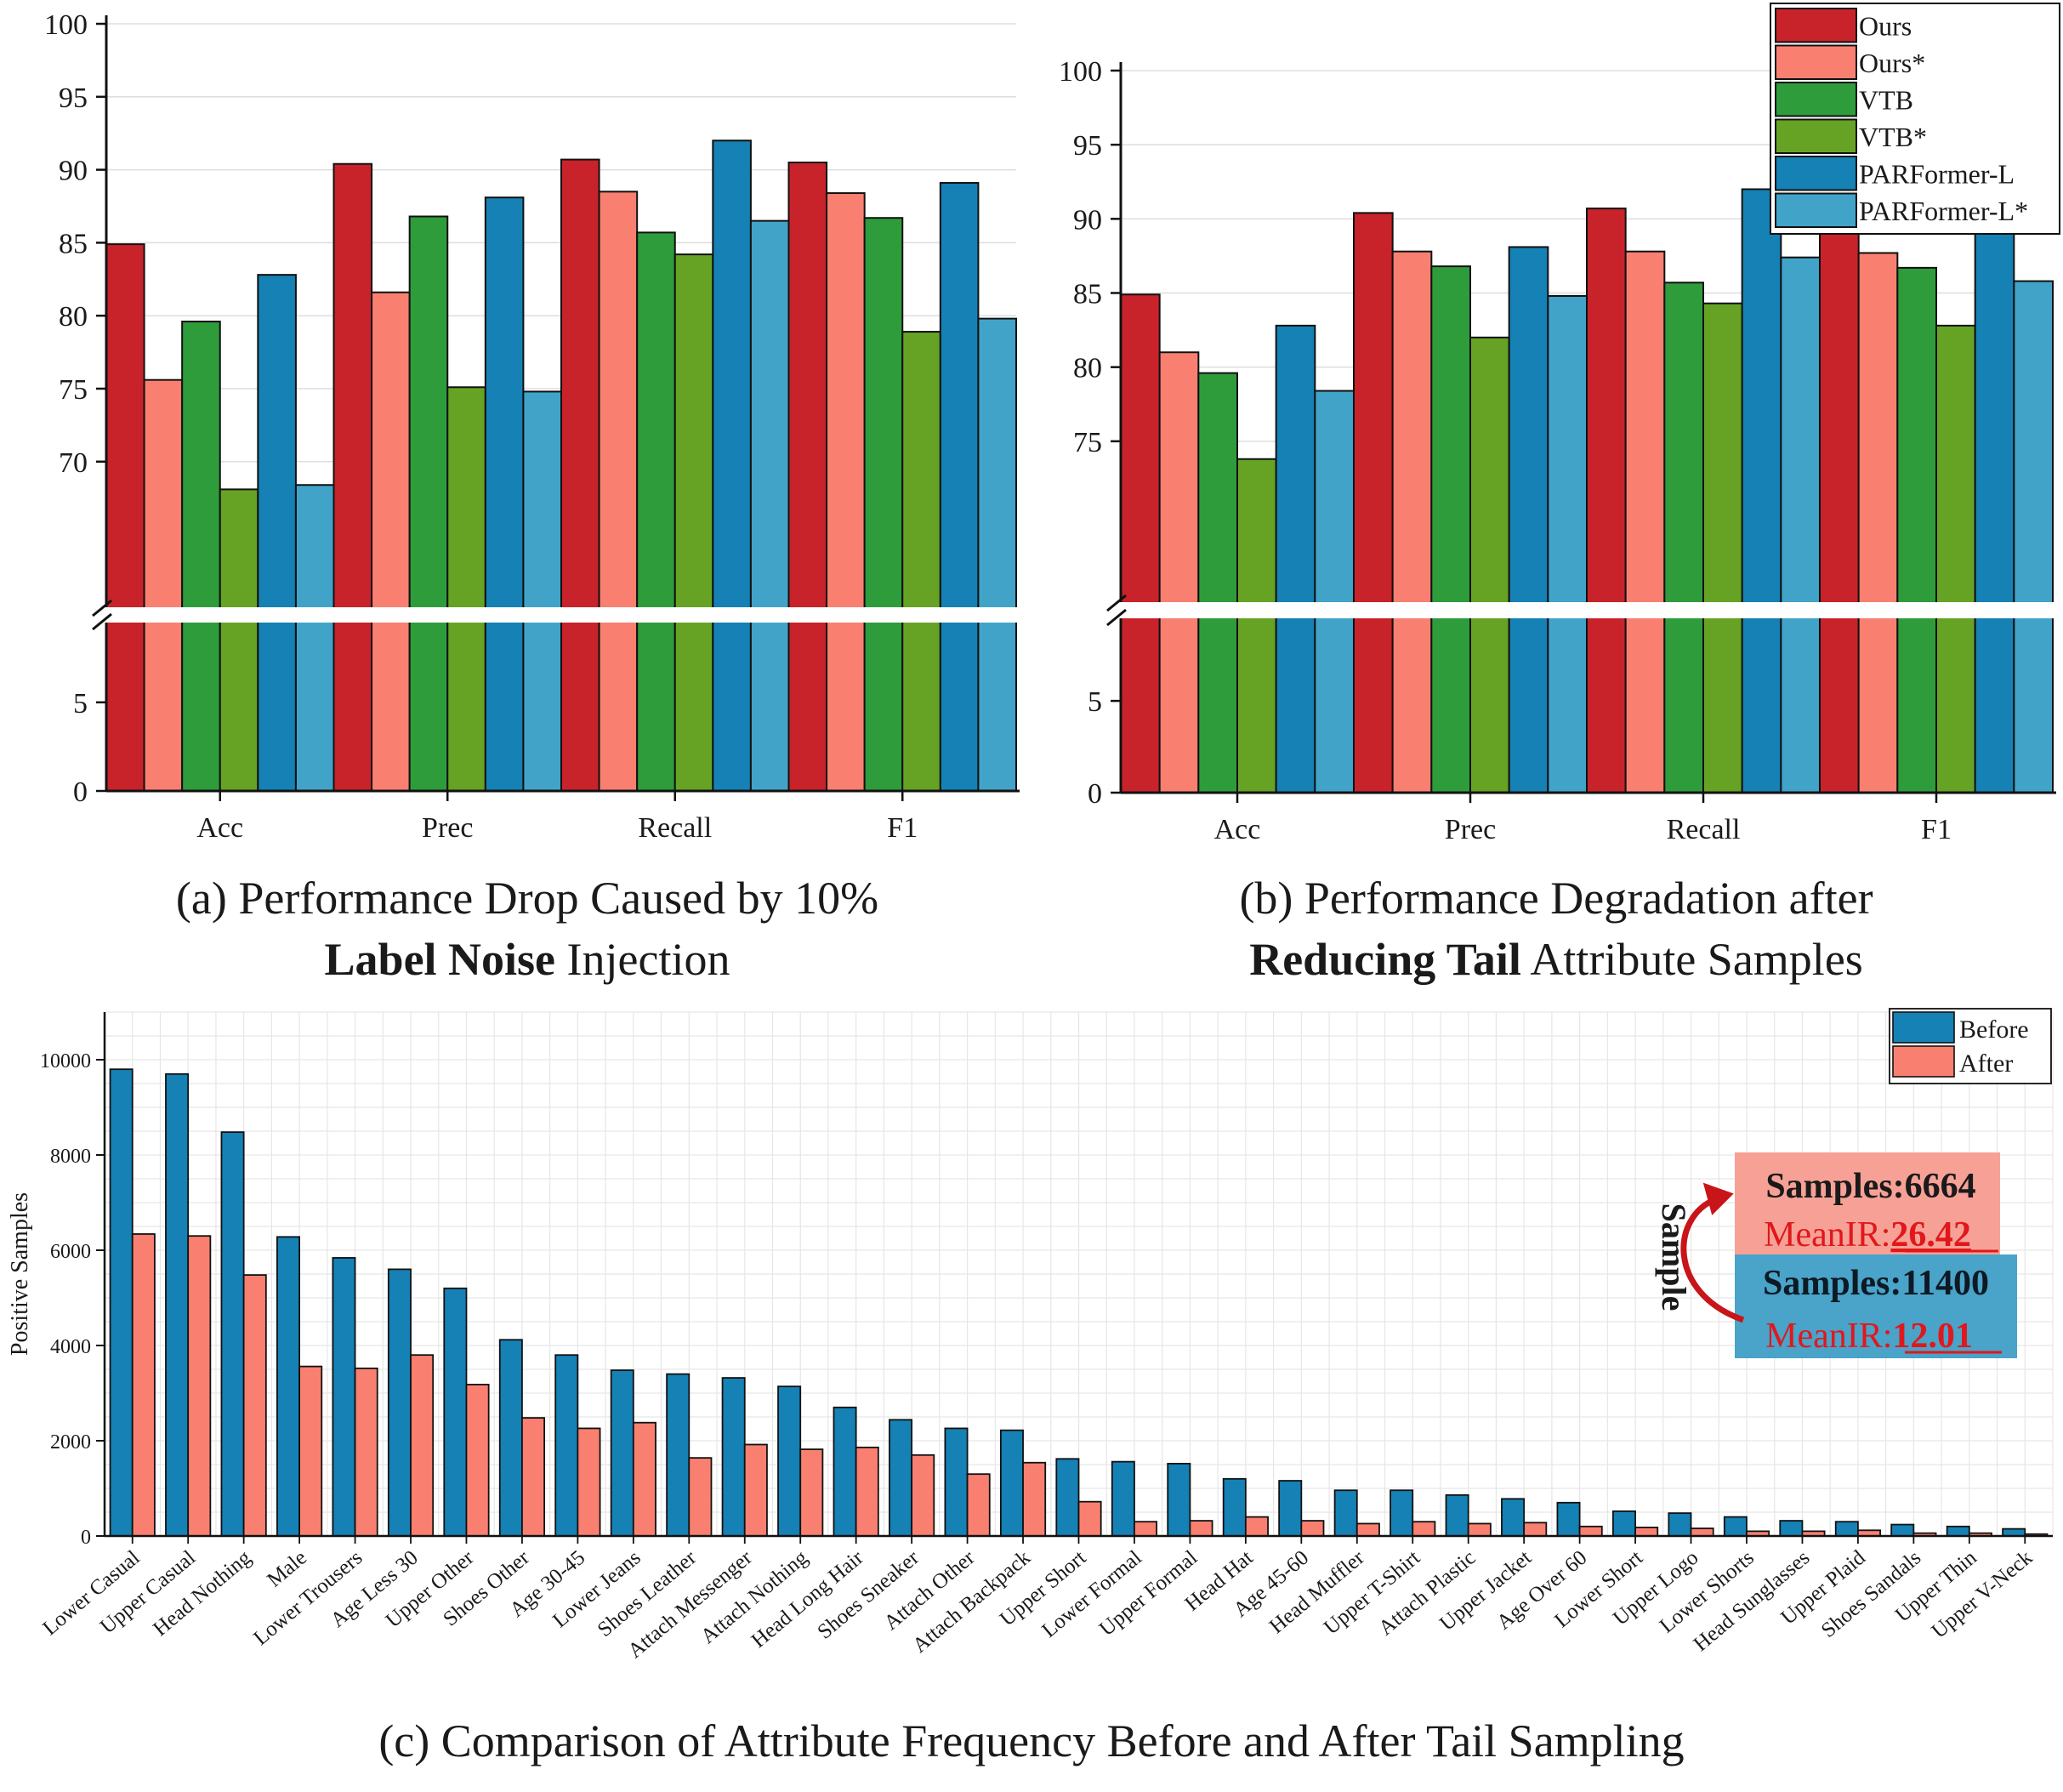  Describe the element at coordinates (1691, 959) in the screenshot. I see `caption-b-rest: Attribute Samples` at that location.